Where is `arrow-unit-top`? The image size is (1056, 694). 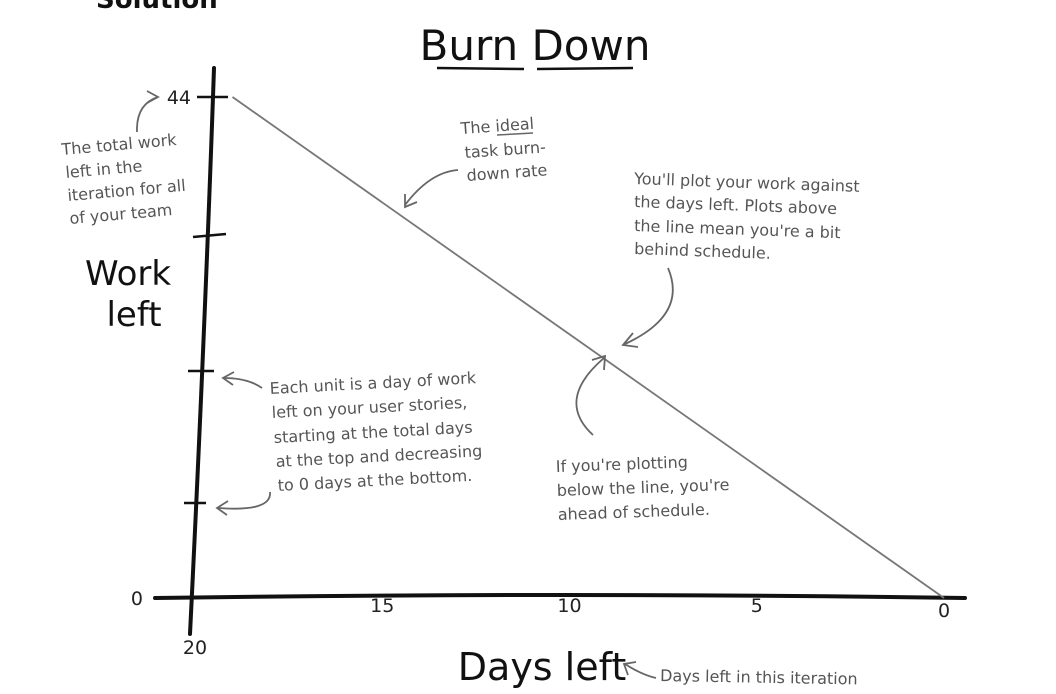
arrow-unit-top is located at coordinates (243, 383).